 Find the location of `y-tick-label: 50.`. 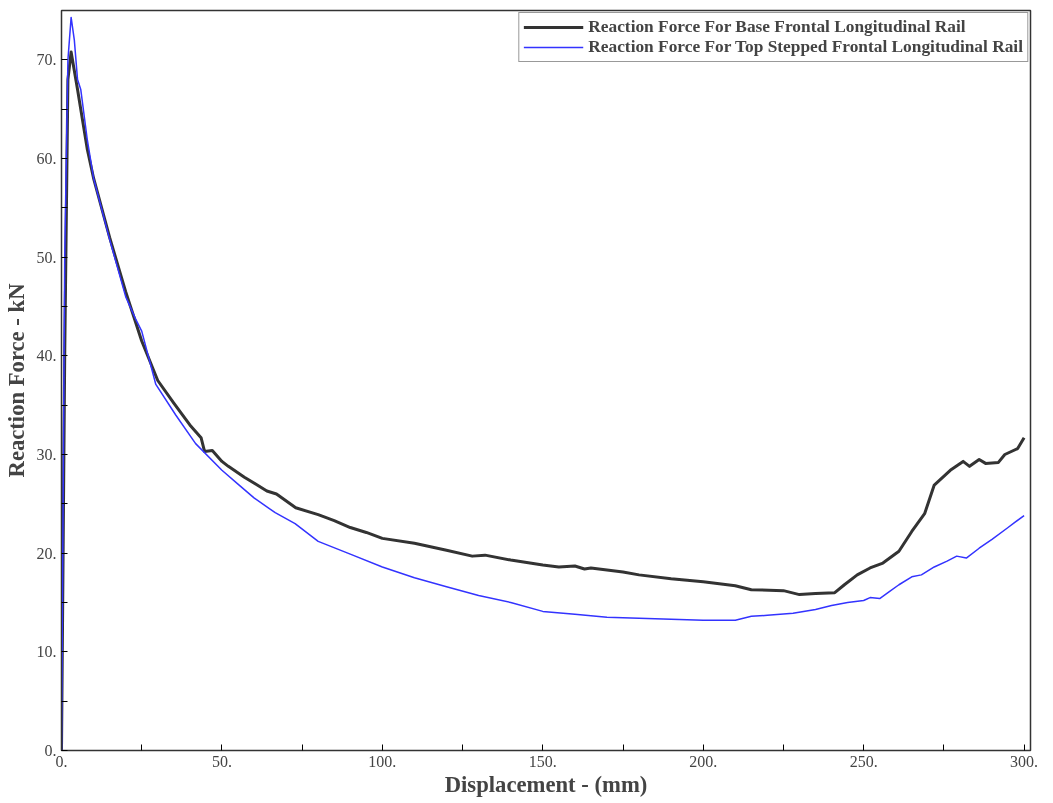

y-tick-label: 50. is located at coordinates (46, 257).